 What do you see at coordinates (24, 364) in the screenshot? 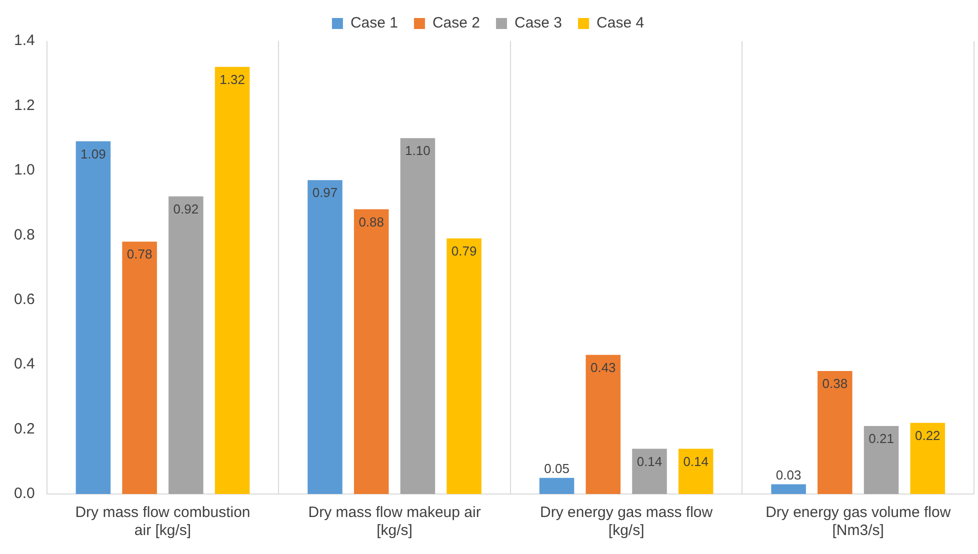
I see `y-tick-label: 0.4` at bounding box center [24, 364].